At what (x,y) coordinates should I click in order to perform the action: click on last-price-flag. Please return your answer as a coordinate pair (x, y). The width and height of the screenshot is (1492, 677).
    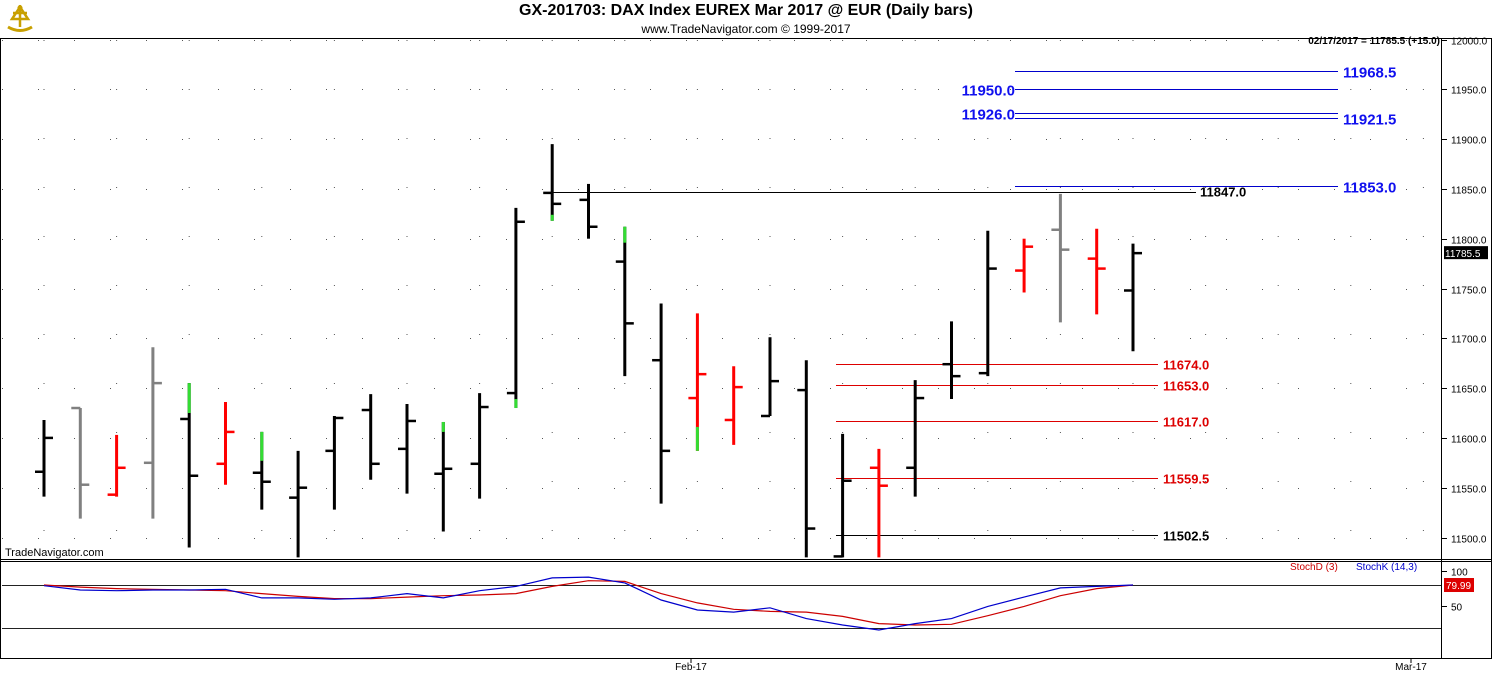
    Looking at the image, I should click on (1466, 253).